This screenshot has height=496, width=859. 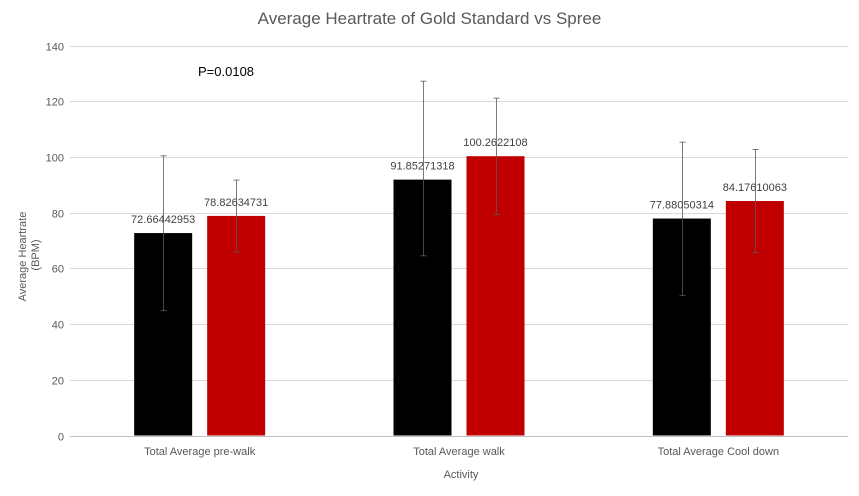 What do you see at coordinates (58, 326) in the screenshot?
I see `y-tick-label: 40` at bounding box center [58, 326].